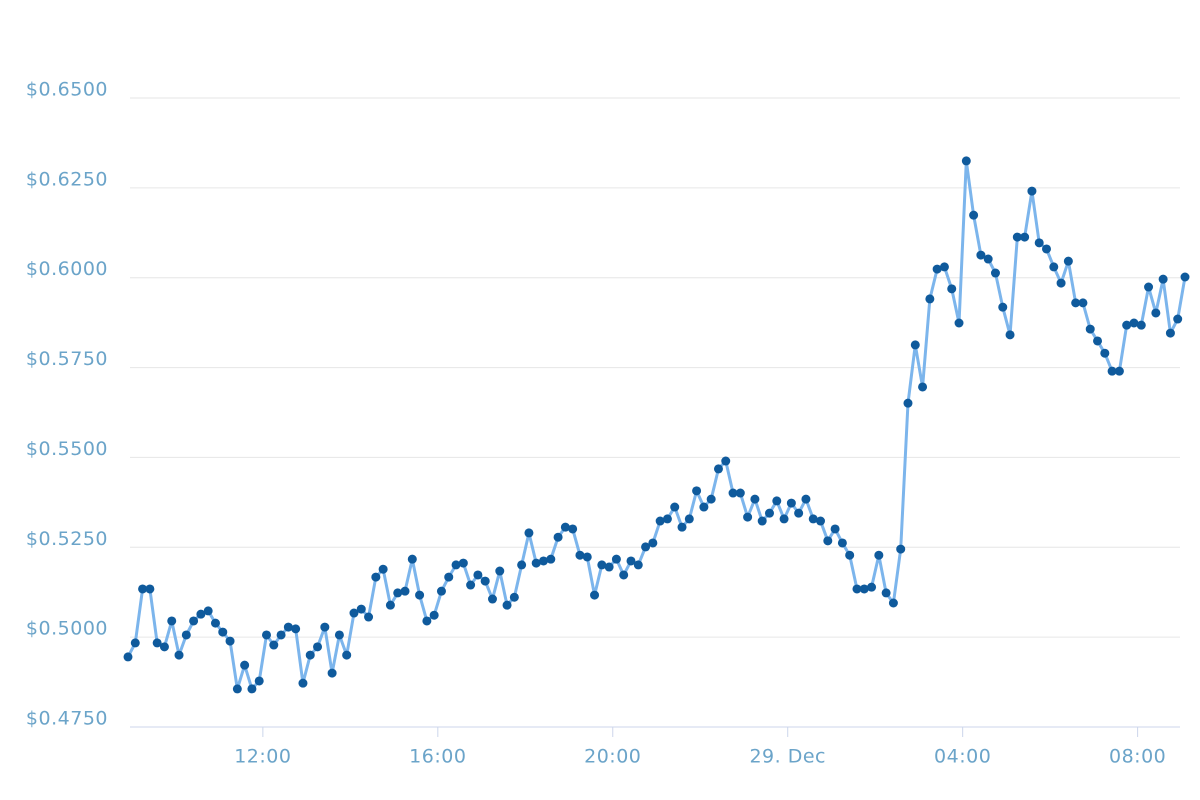 This screenshot has width=1200, height=800. Describe the element at coordinates (67, 269) in the screenshot. I see `y-tick-label: $0.6000` at that location.